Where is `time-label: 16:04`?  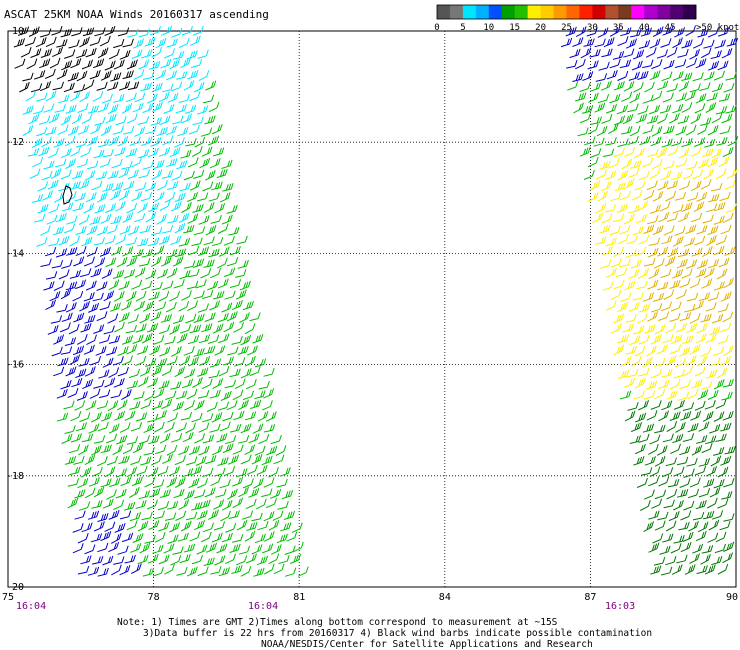
time-label: 16:04 is located at coordinates (31, 606).